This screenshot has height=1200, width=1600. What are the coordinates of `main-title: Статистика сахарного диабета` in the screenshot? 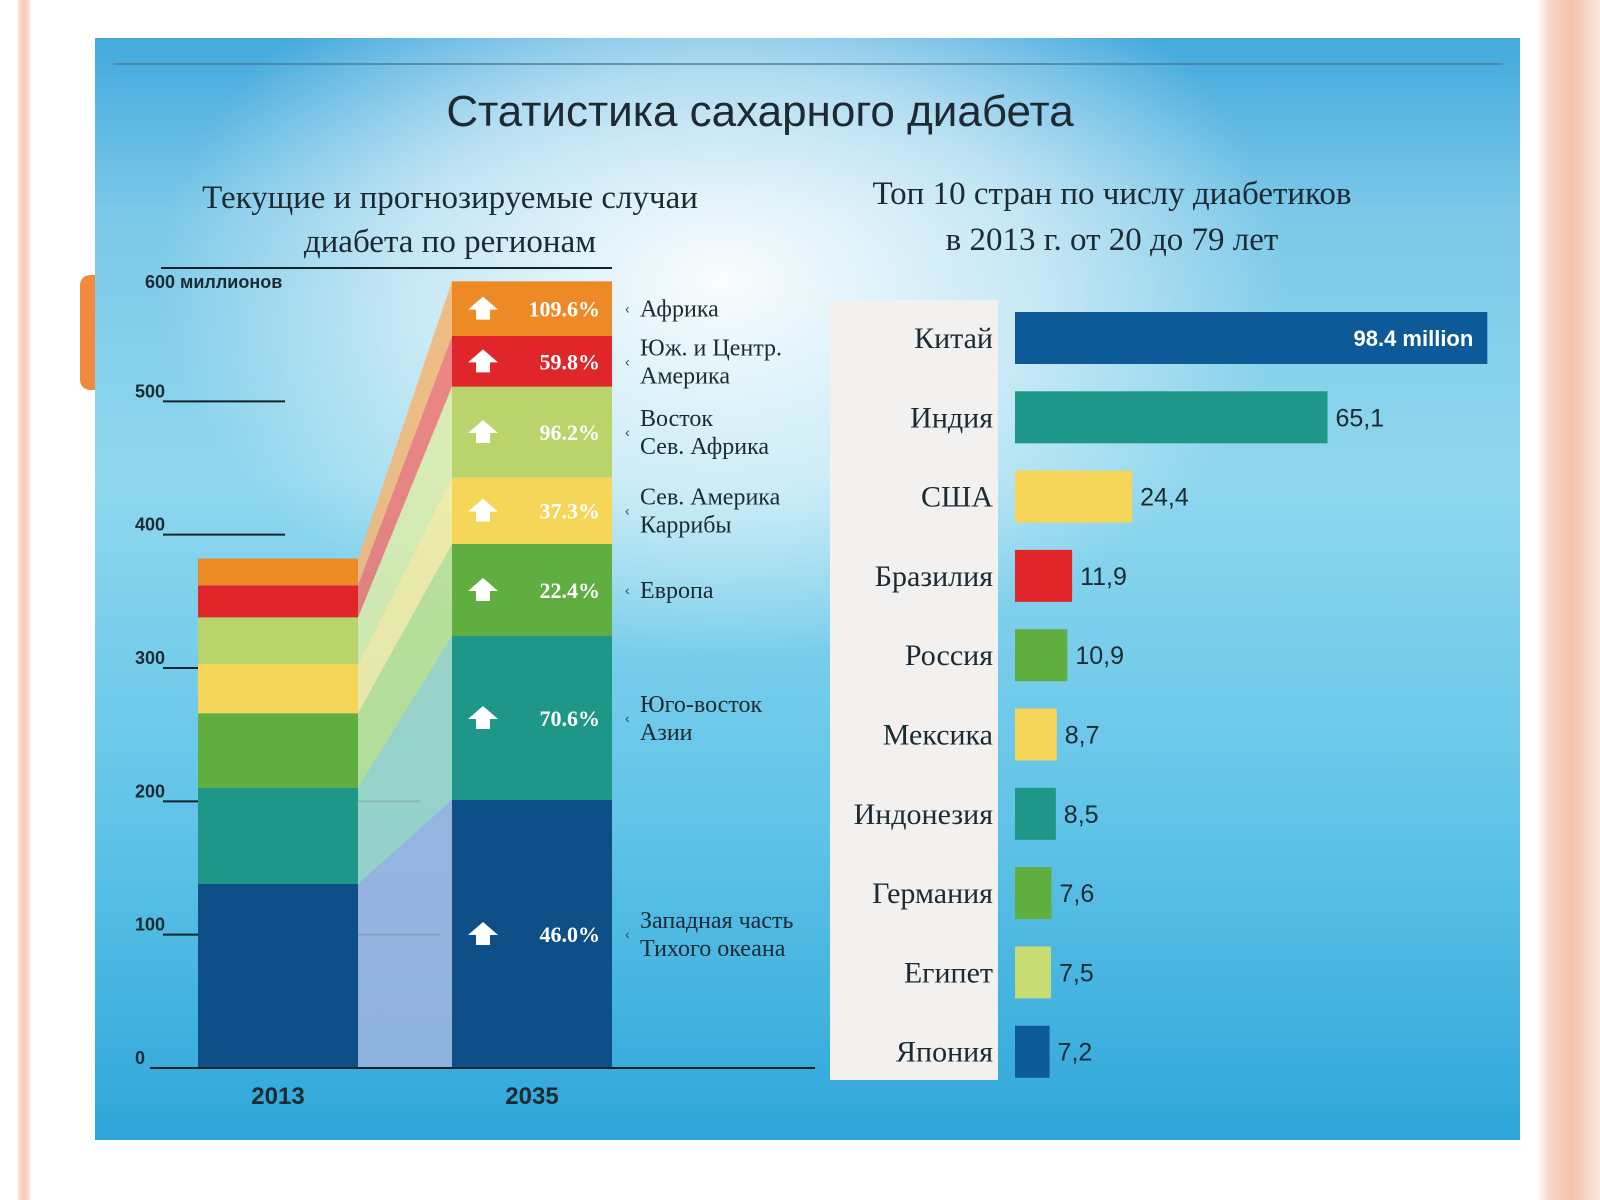 It's located at (760, 111).